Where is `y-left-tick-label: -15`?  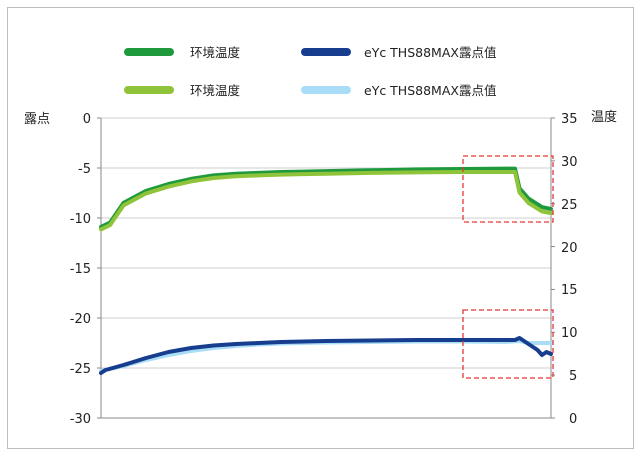 y-left-tick-label: -15 is located at coordinates (80, 269).